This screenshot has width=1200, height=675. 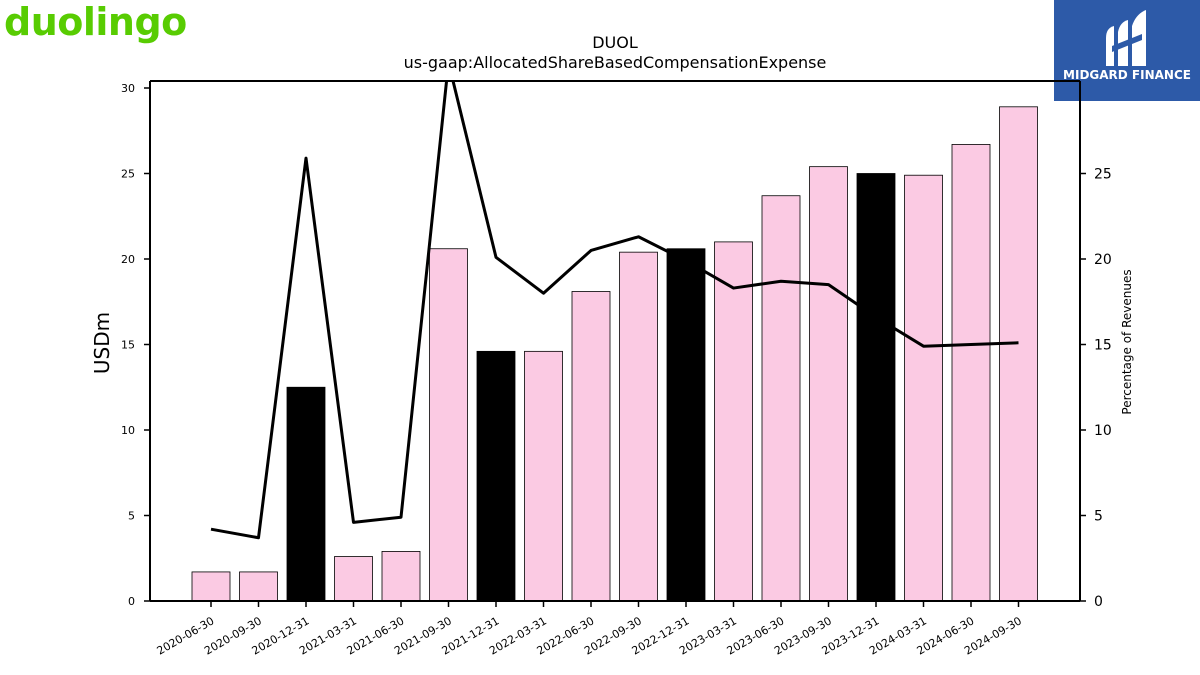 What do you see at coordinates (1126, 38) in the screenshot?
I see `midgard-logo-mark` at bounding box center [1126, 38].